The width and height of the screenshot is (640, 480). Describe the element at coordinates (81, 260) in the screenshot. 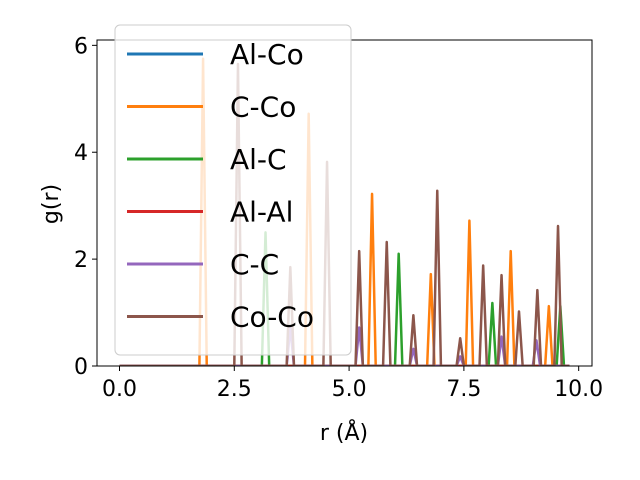

I see `y-tick-label: 2` at that location.